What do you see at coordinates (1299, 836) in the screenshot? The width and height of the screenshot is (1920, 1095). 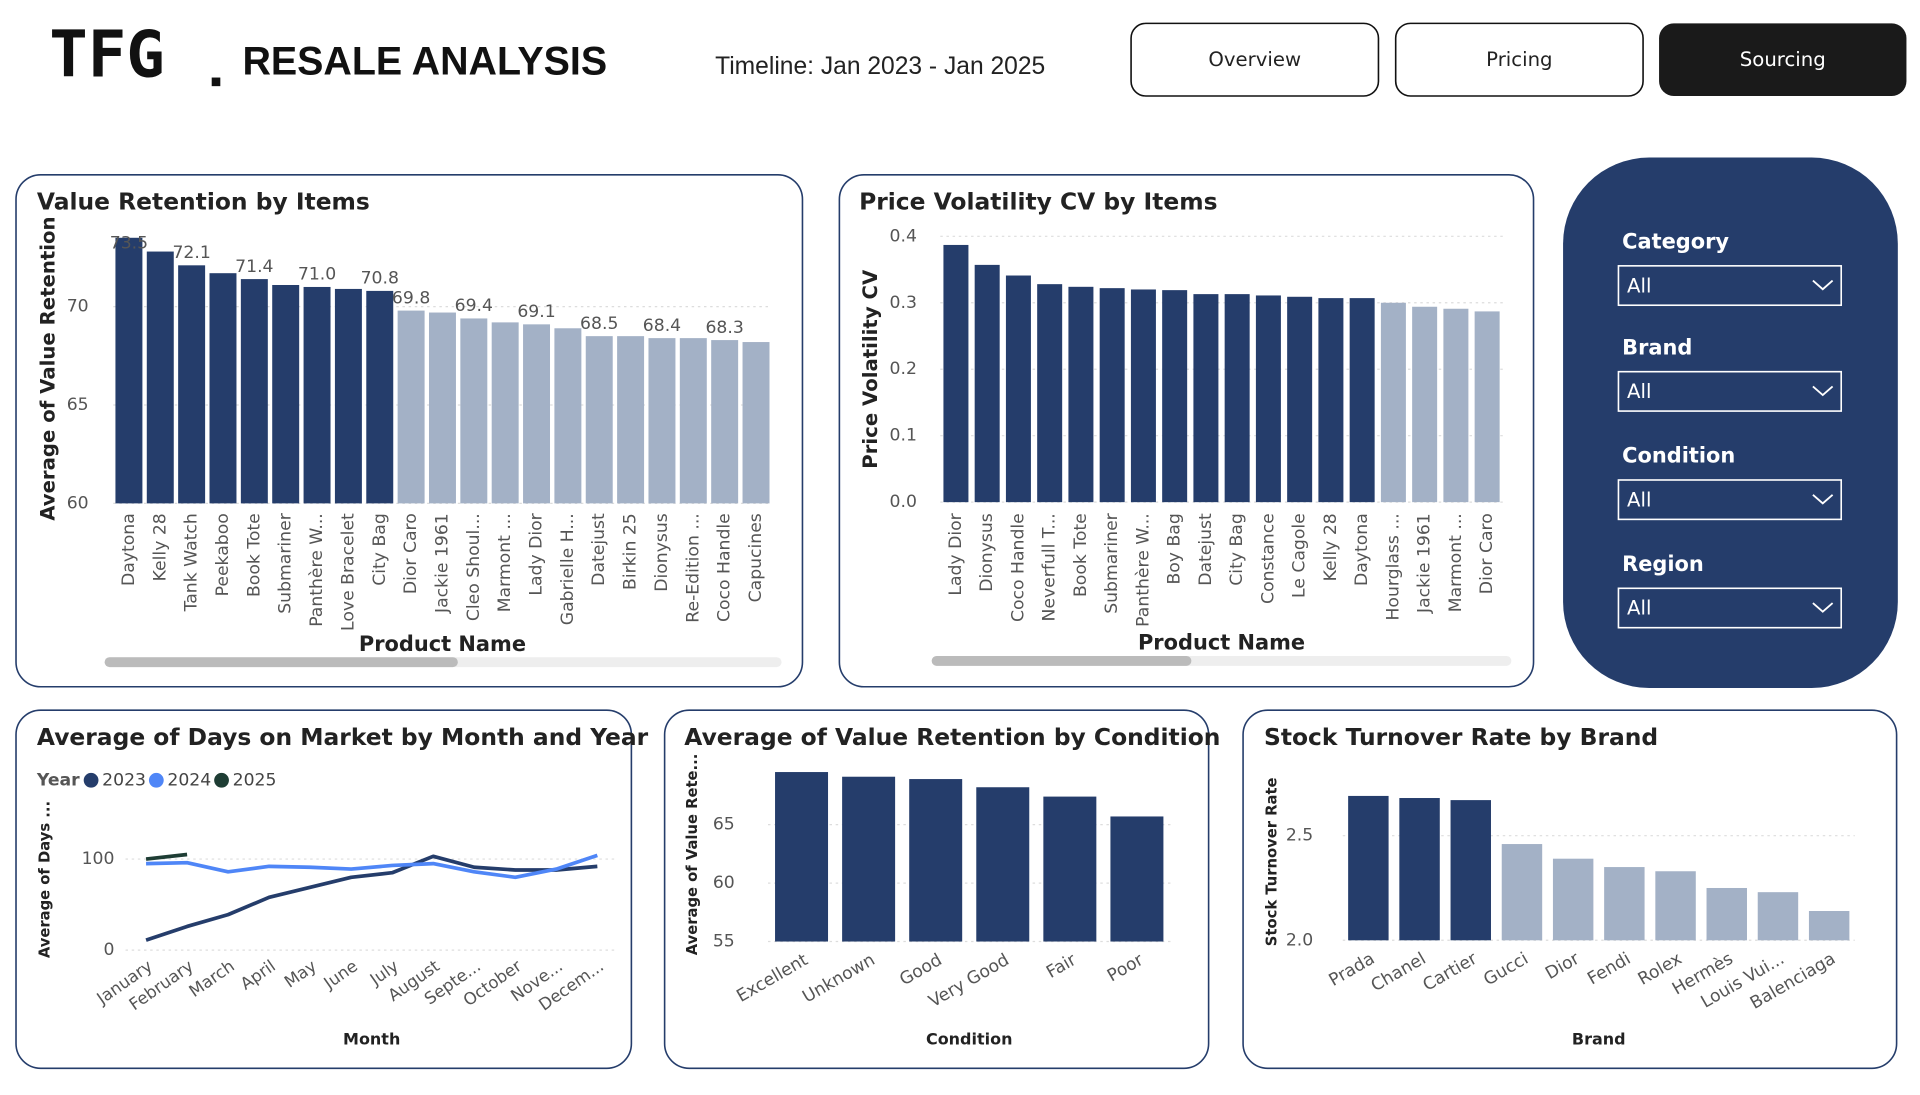 I see `y-tick-label: 2.5` at bounding box center [1299, 836].